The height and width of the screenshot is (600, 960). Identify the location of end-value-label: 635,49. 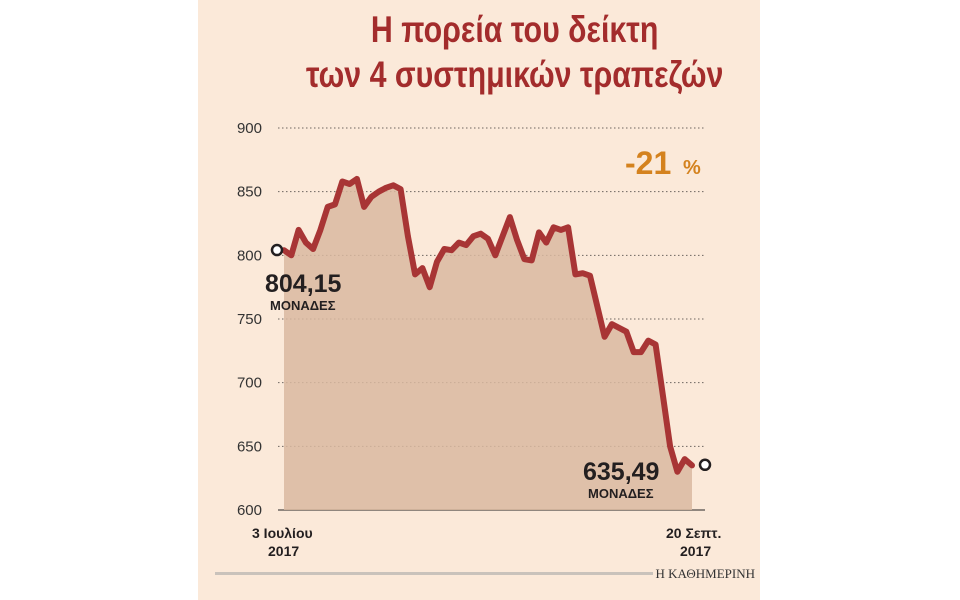
(621, 472).